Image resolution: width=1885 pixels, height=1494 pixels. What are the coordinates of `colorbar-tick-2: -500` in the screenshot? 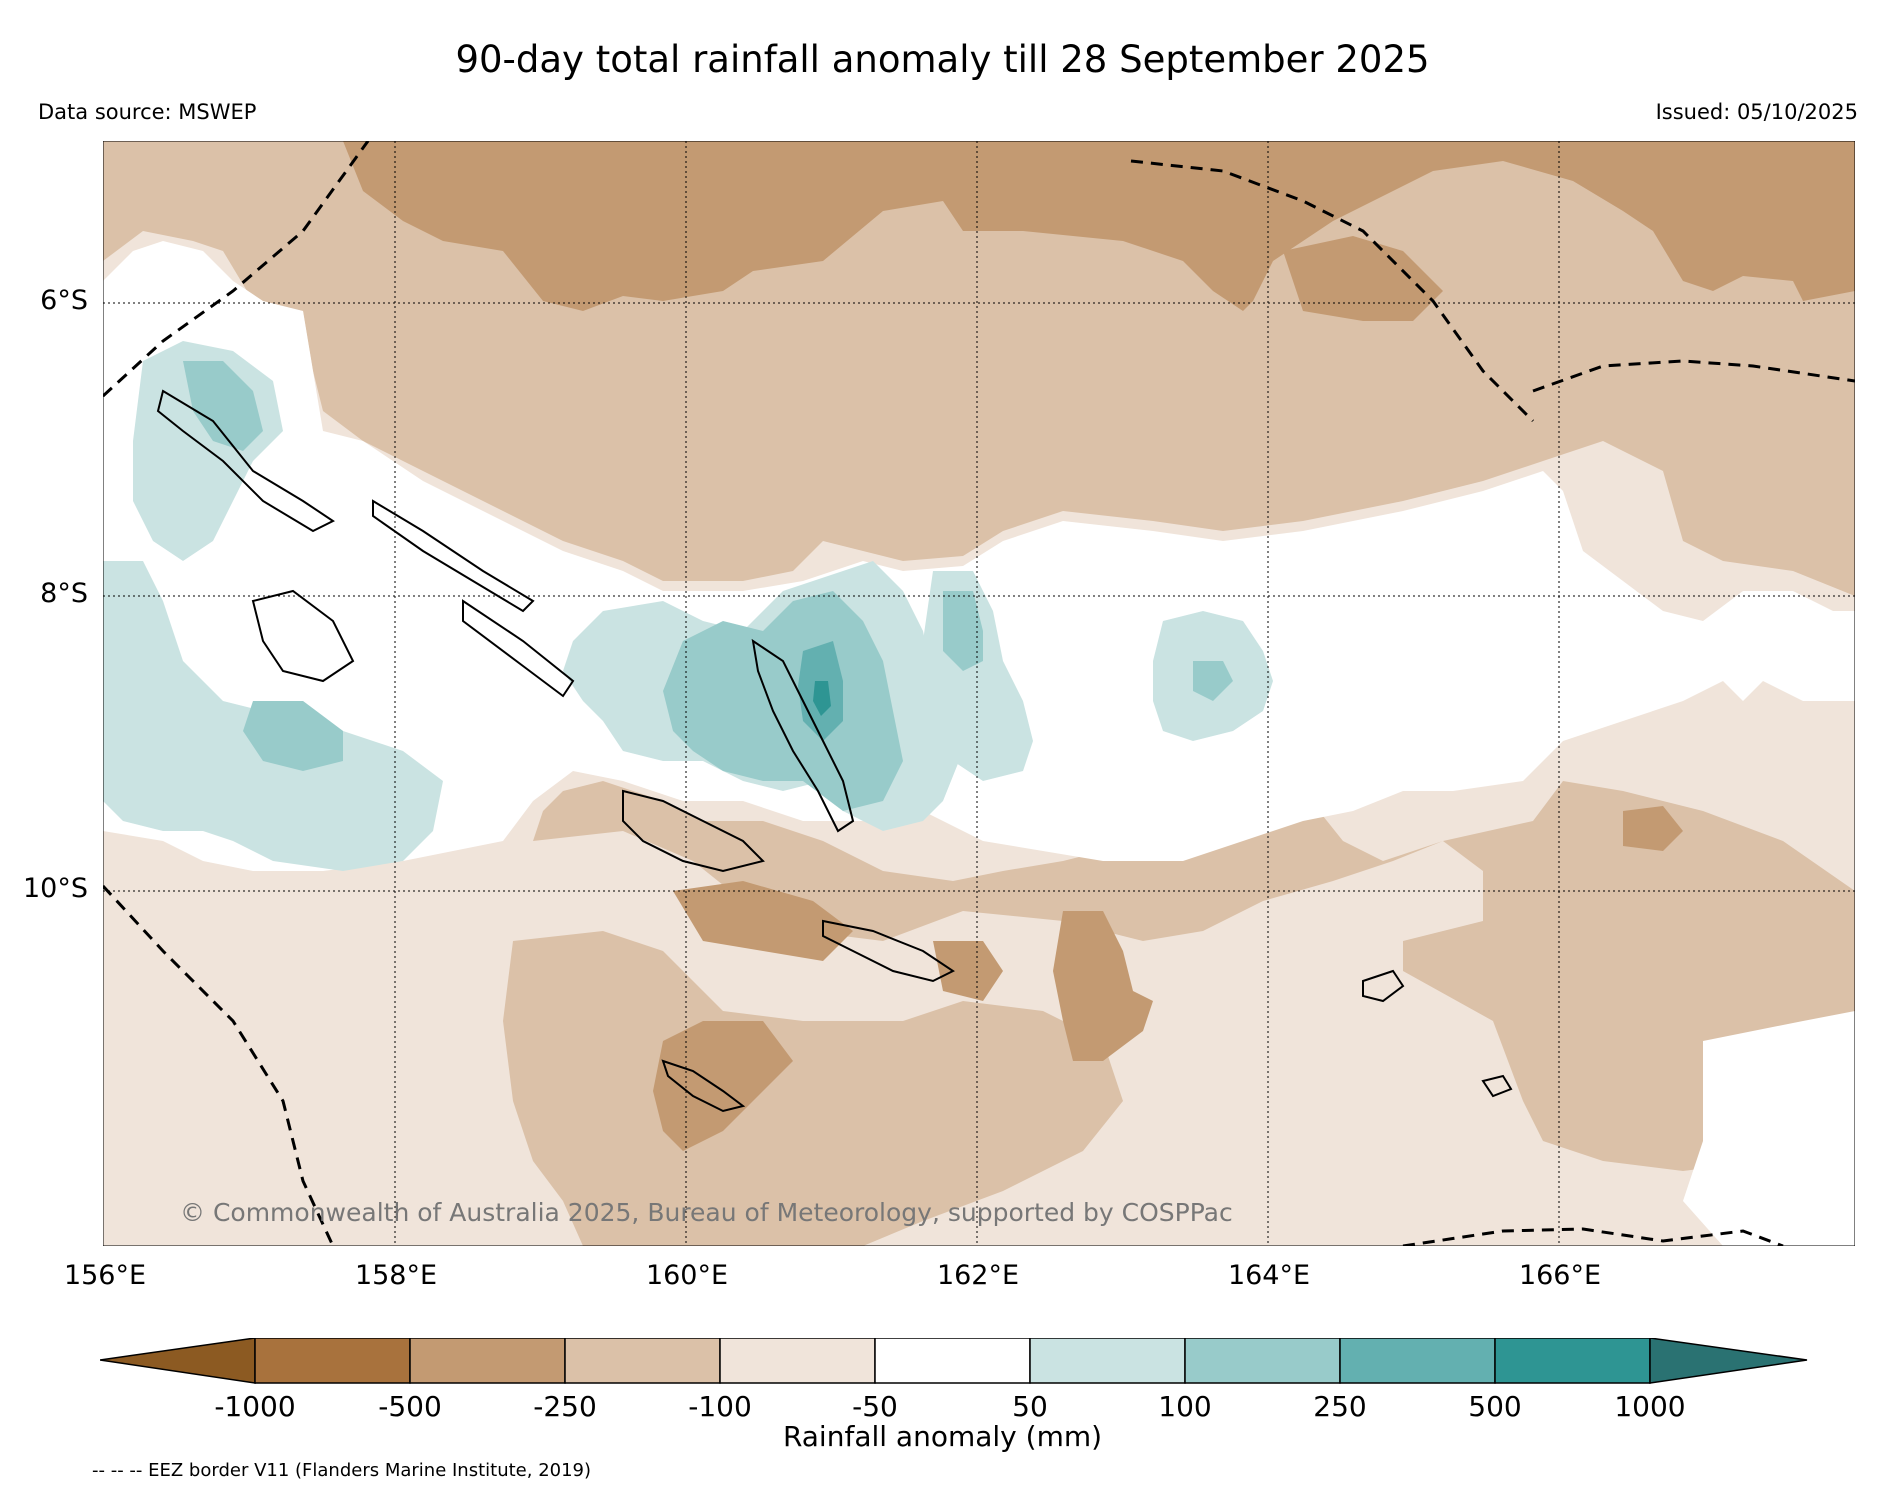 It's located at (410, 1406).